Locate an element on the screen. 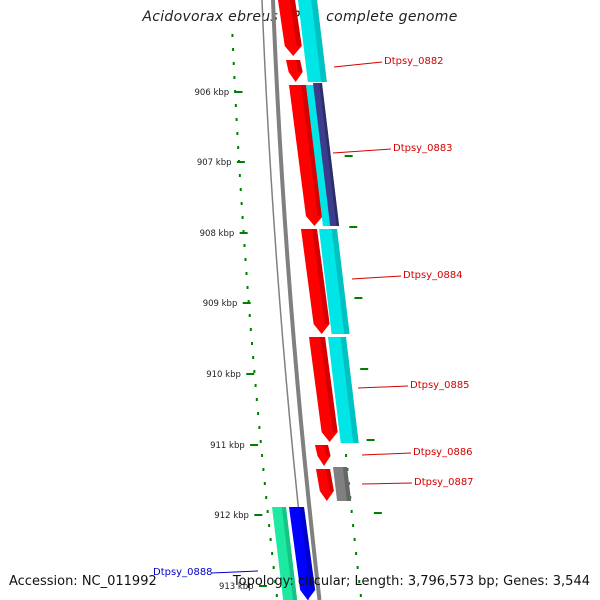 Image resolution: width=600 pixels, height=600 pixels. cds-grey-feature-shade is located at coordinates (347, 484).